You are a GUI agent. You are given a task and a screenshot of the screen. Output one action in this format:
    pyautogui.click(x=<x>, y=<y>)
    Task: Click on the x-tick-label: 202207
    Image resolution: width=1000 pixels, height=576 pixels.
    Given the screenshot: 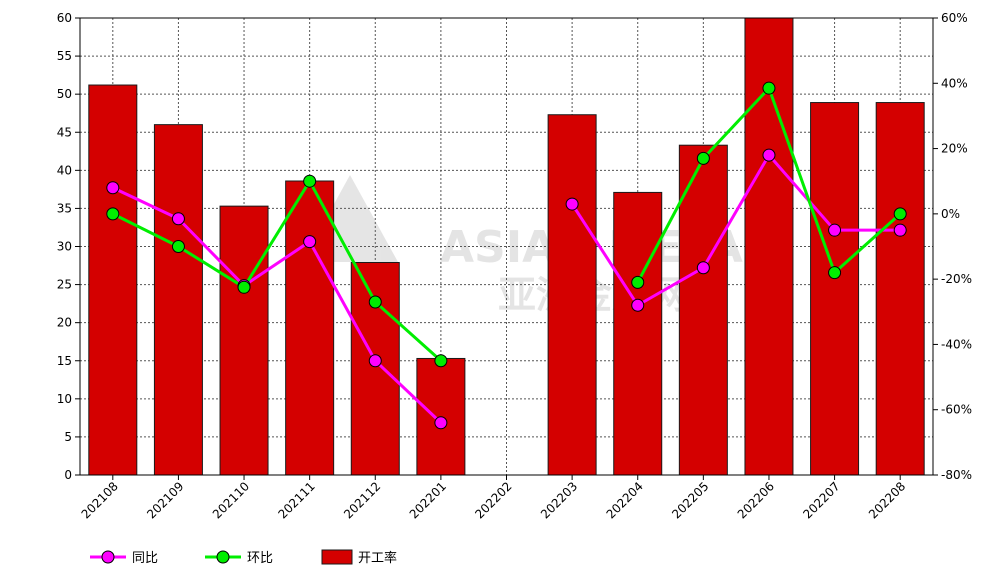 What is the action you would take?
    pyautogui.click(x=821, y=500)
    